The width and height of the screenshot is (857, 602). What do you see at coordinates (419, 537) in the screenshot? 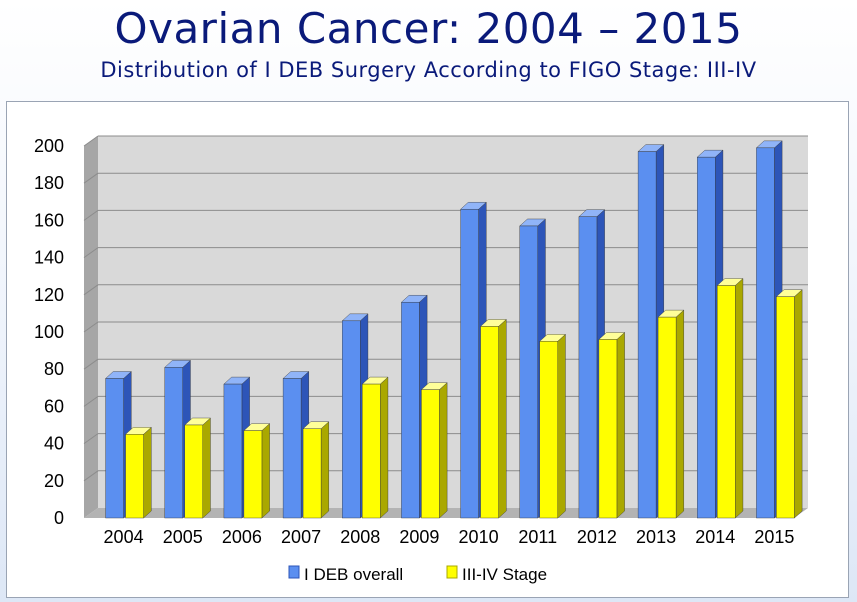
I see `x-tick-label: 2009` at bounding box center [419, 537].